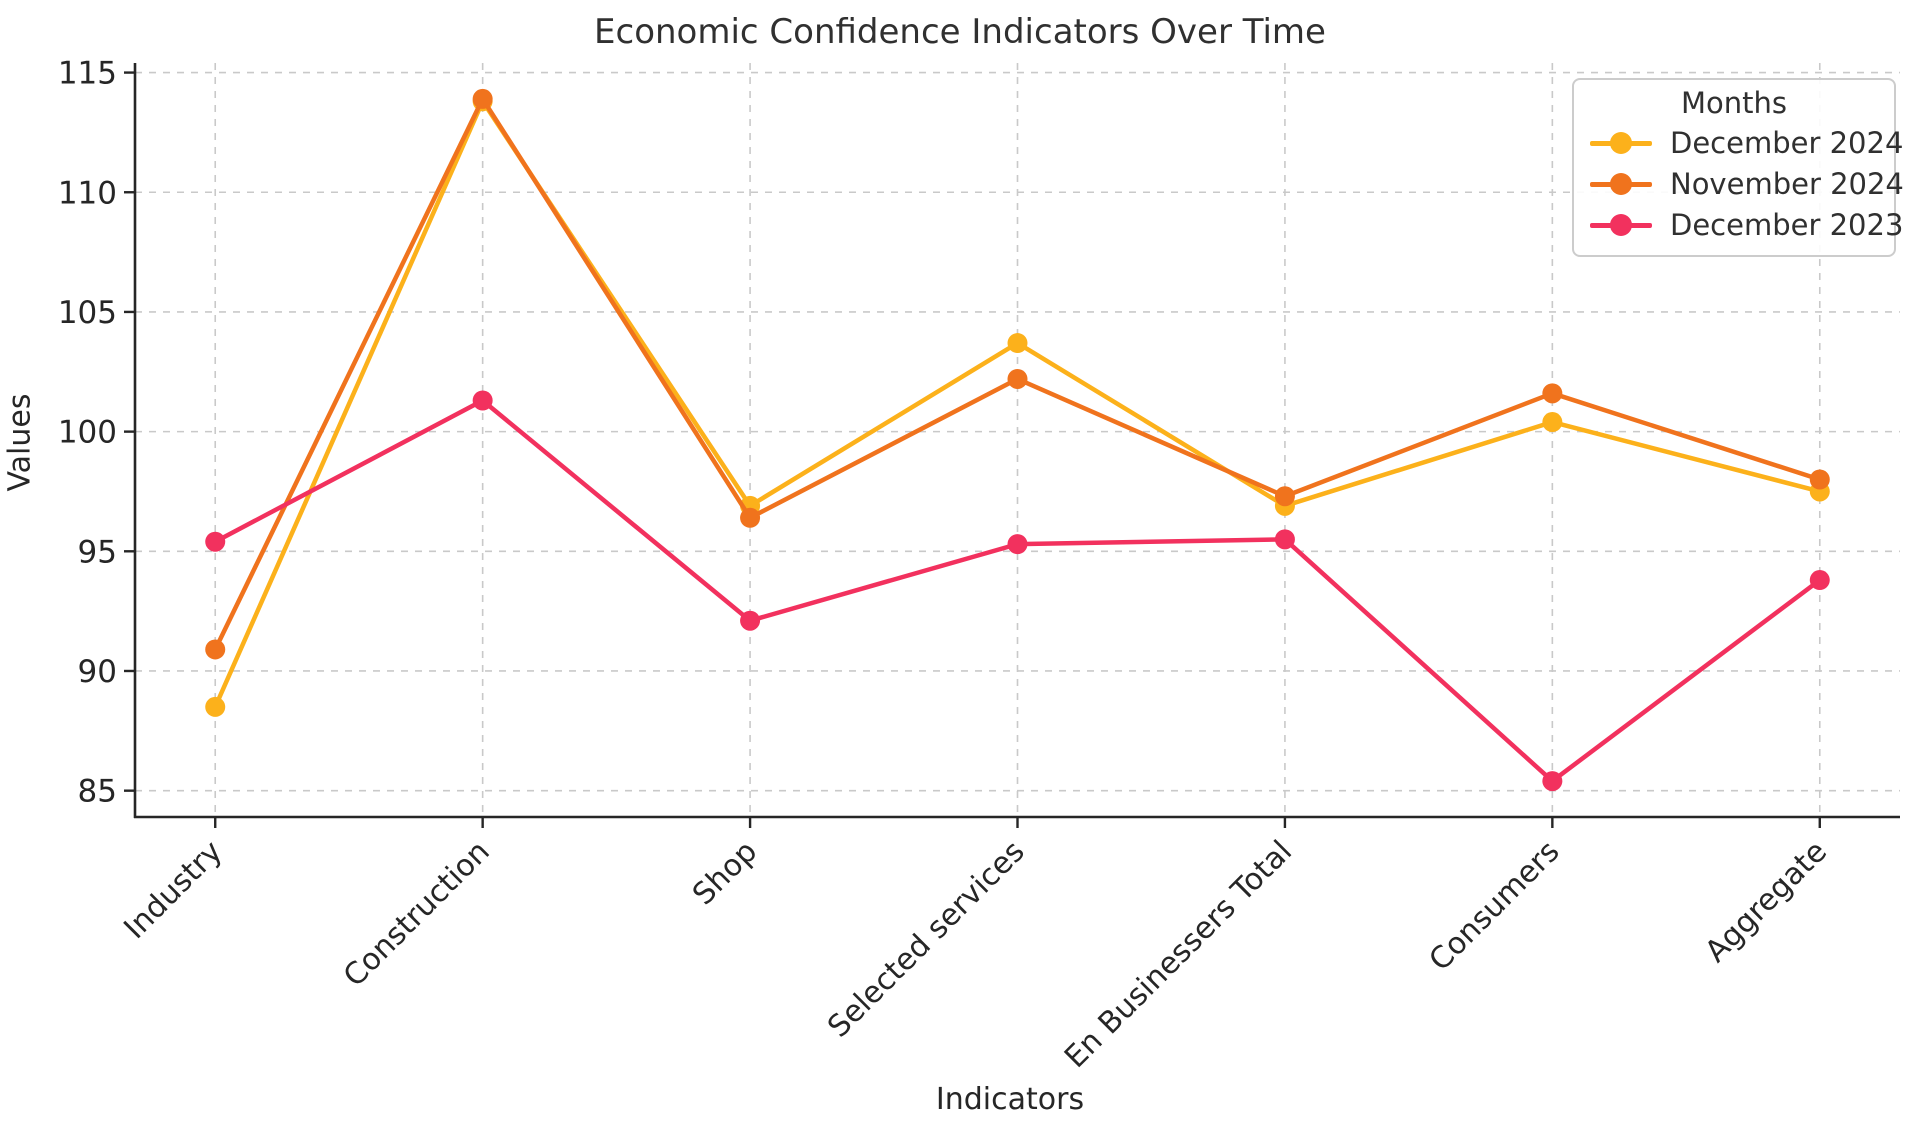  I want to click on chart-title: Economic Confidence Indicators Over Time, so click(960, 32).